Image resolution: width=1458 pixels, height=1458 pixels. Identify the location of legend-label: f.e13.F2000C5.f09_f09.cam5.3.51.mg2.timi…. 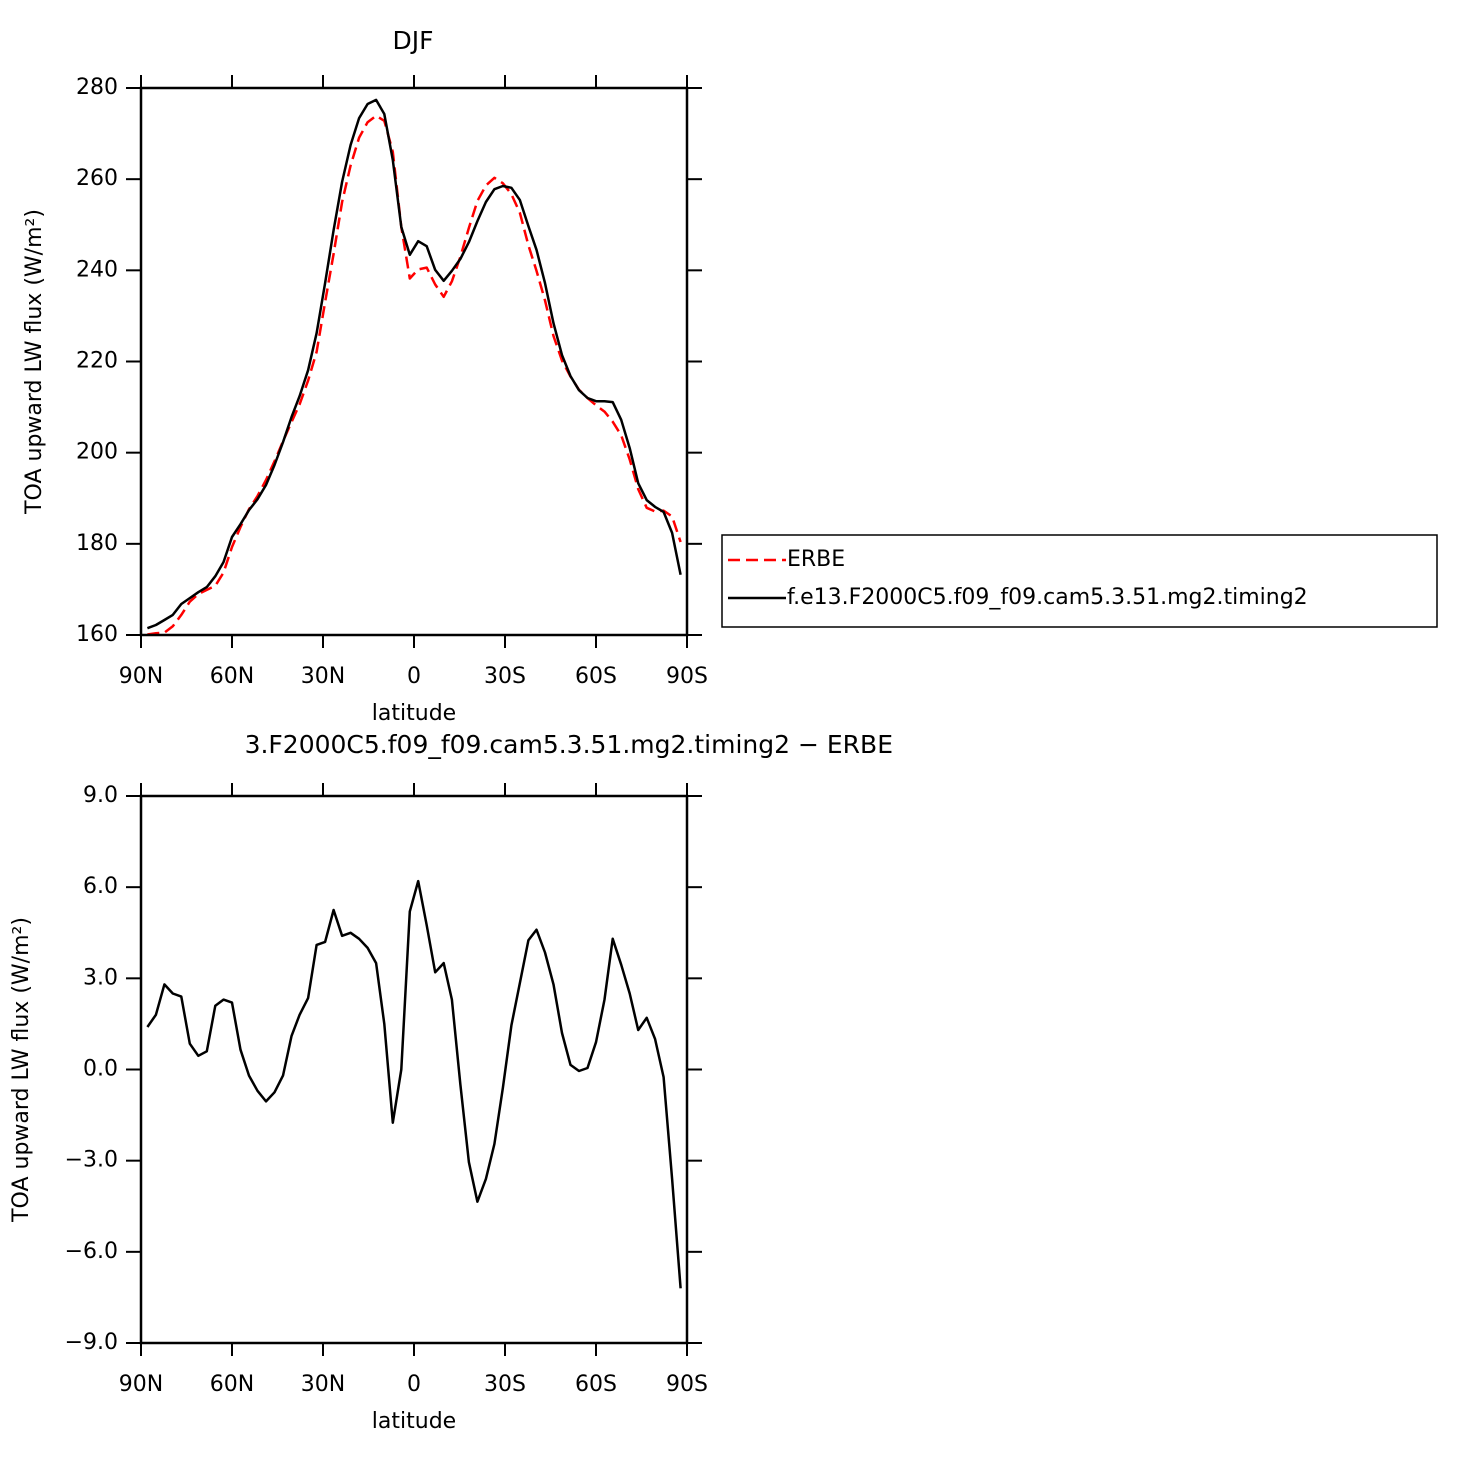
(1047, 597).